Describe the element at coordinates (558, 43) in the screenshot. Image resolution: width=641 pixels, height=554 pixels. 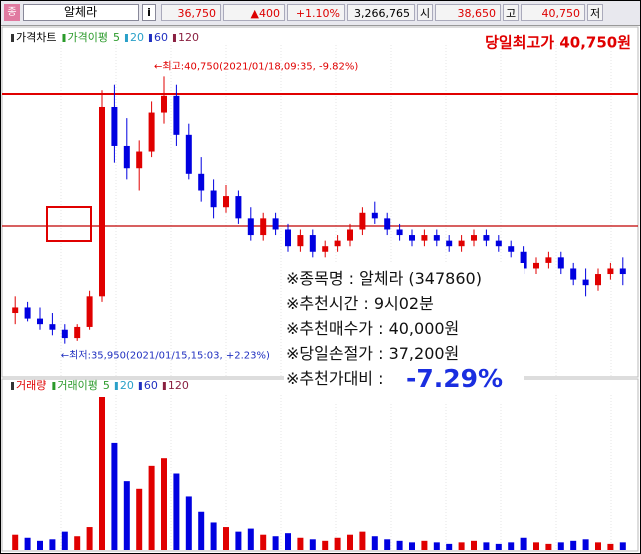
I see `headline: 당일최고가 40,750원` at that location.